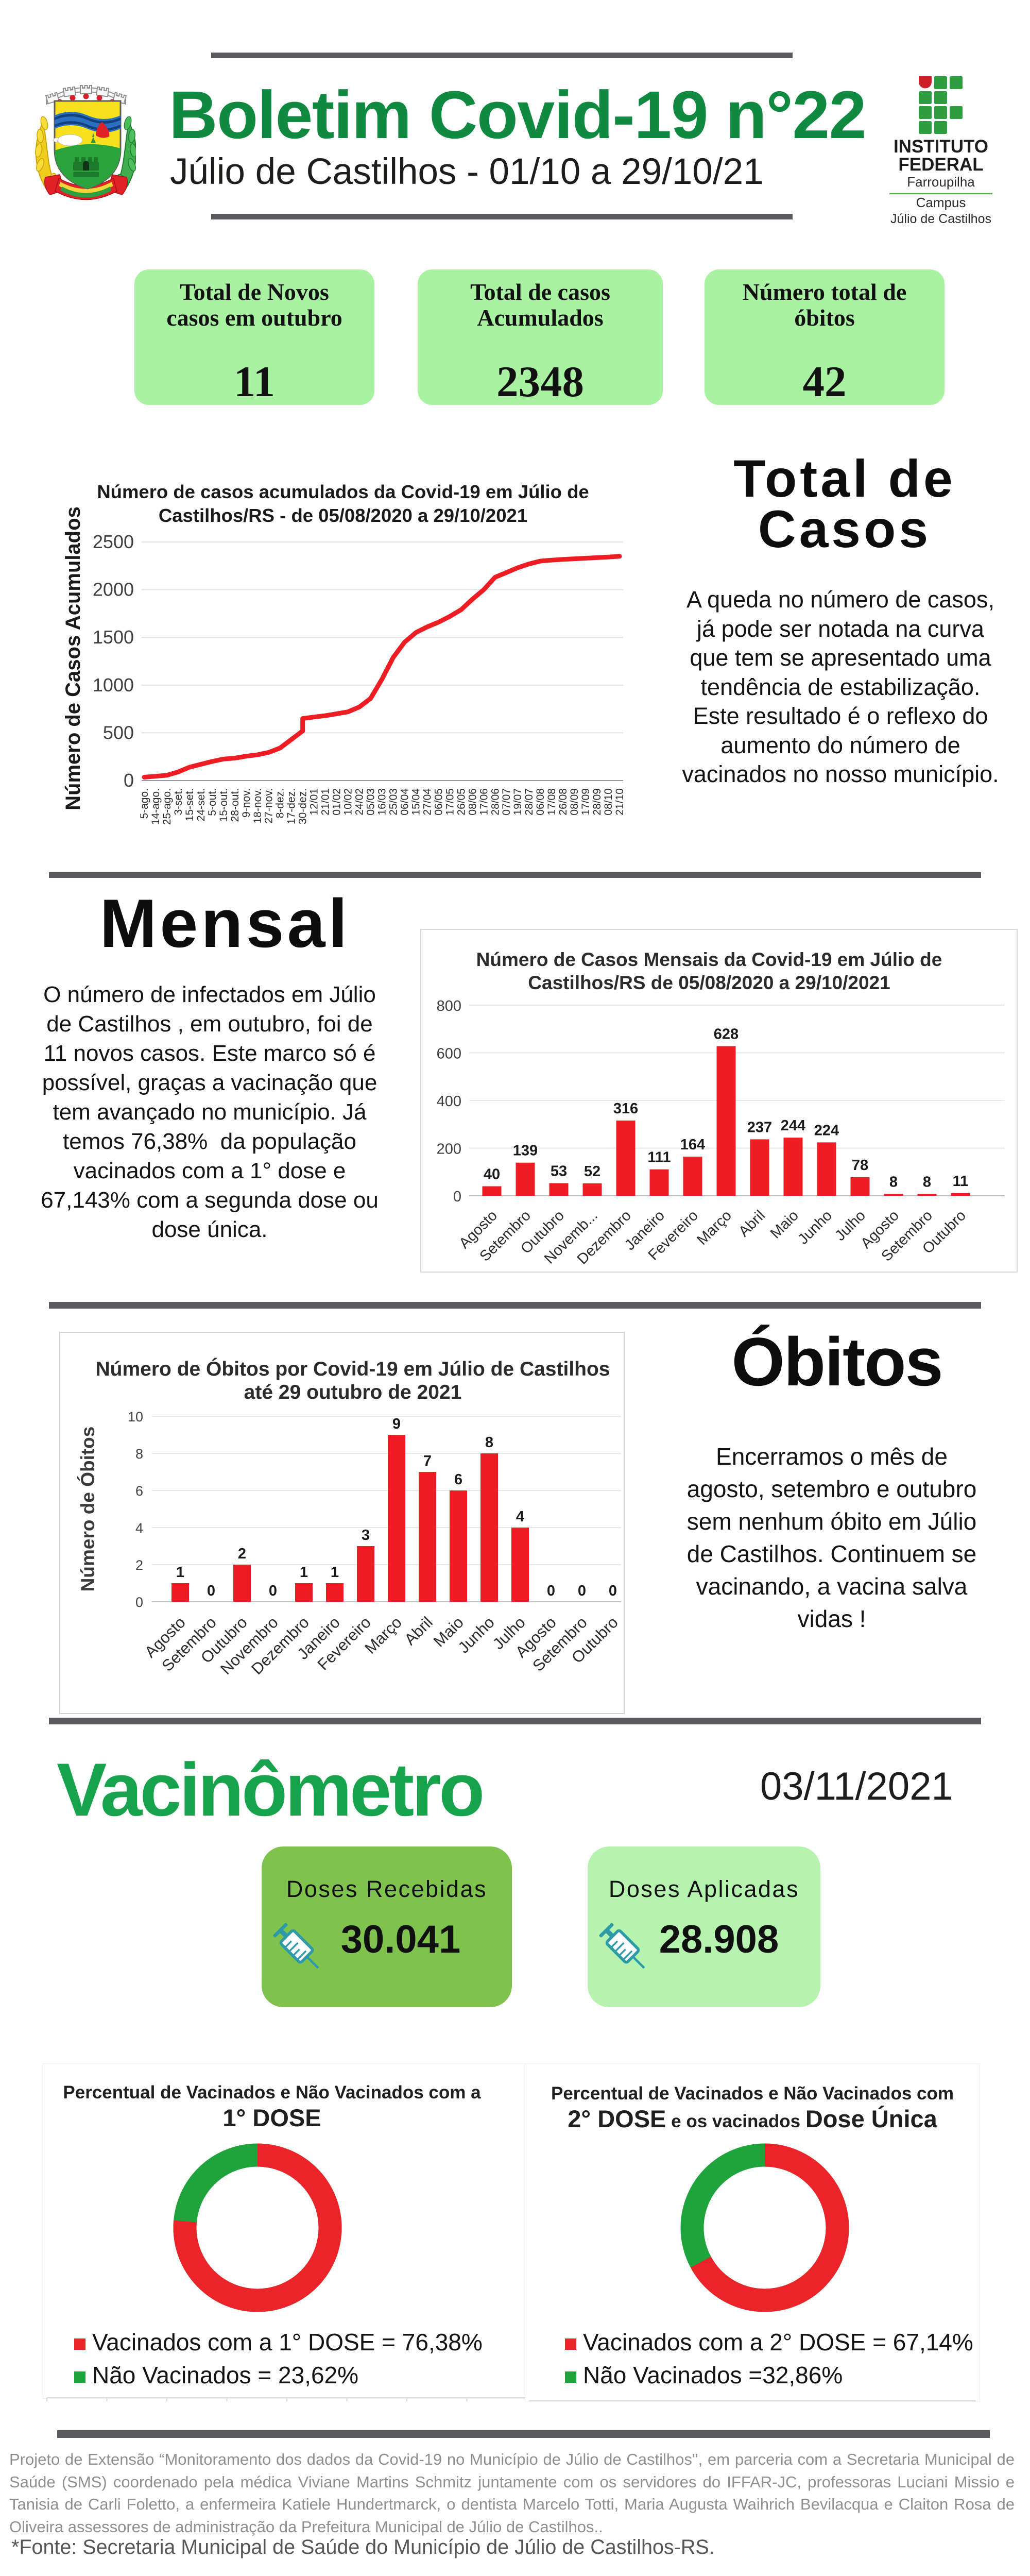 This screenshot has height=2576, width=1030. What do you see at coordinates (114, 637) in the screenshot?
I see `svg-text: 1500` at bounding box center [114, 637].